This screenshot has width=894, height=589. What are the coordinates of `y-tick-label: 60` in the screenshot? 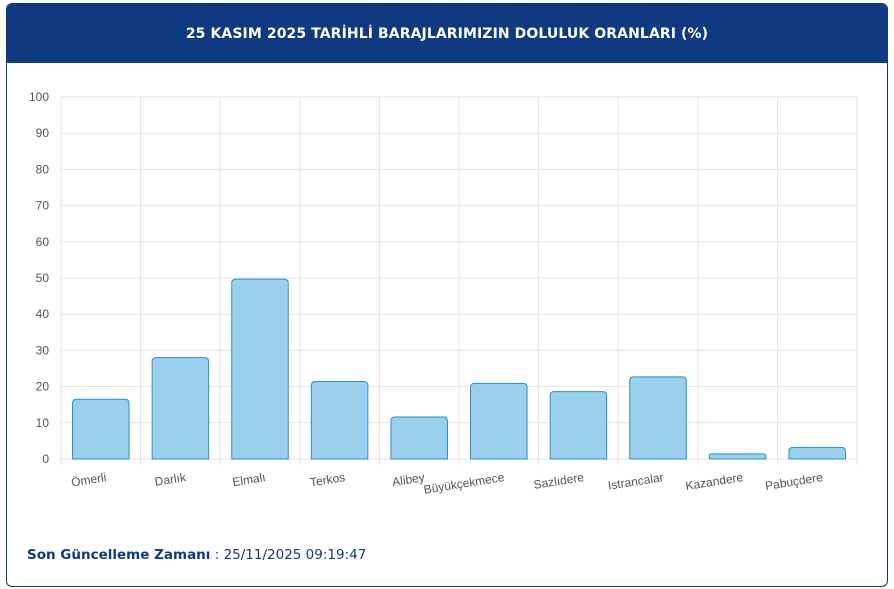 It's located at (43, 242).